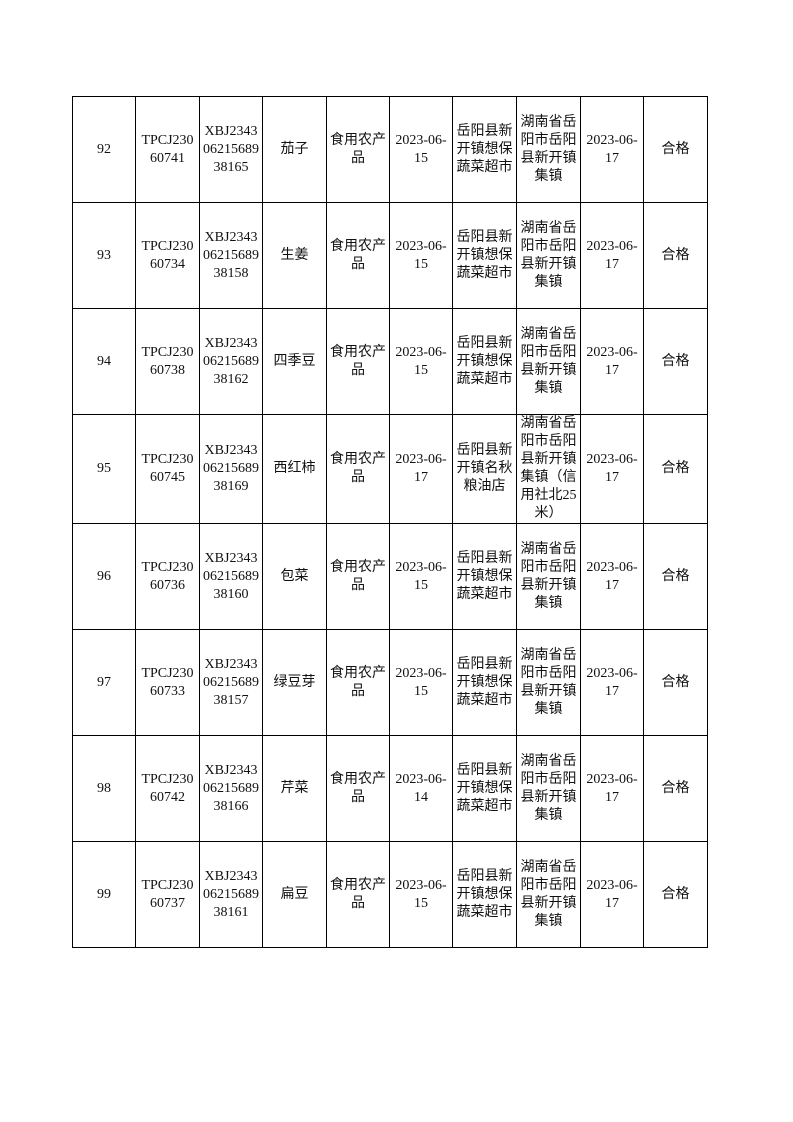 The height and width of the screenshot is (1122, 793). I want to click on seller-name-cell: 岳阳县新 开镇名秋 粮油店, so click(484, 469).